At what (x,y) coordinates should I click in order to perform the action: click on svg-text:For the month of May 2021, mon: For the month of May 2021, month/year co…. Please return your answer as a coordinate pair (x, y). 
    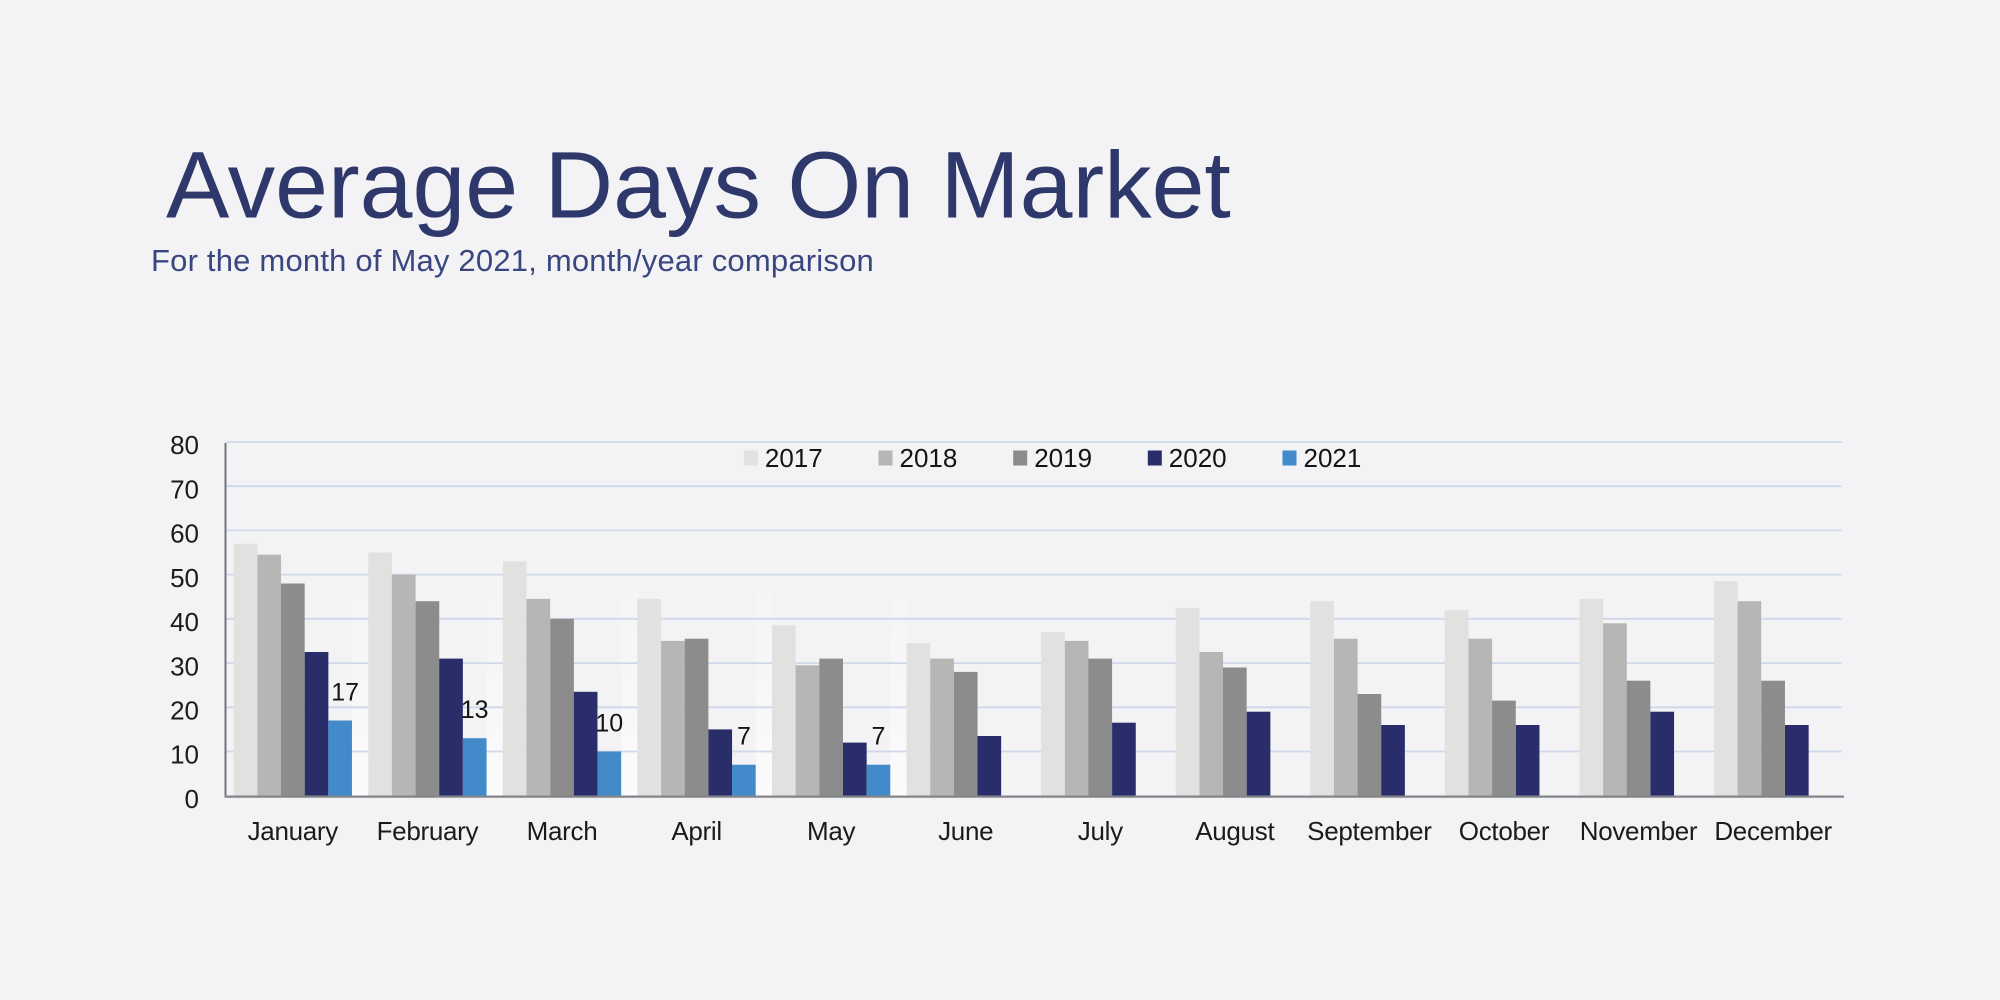
    Looking at the image, I should click on (512, 260).